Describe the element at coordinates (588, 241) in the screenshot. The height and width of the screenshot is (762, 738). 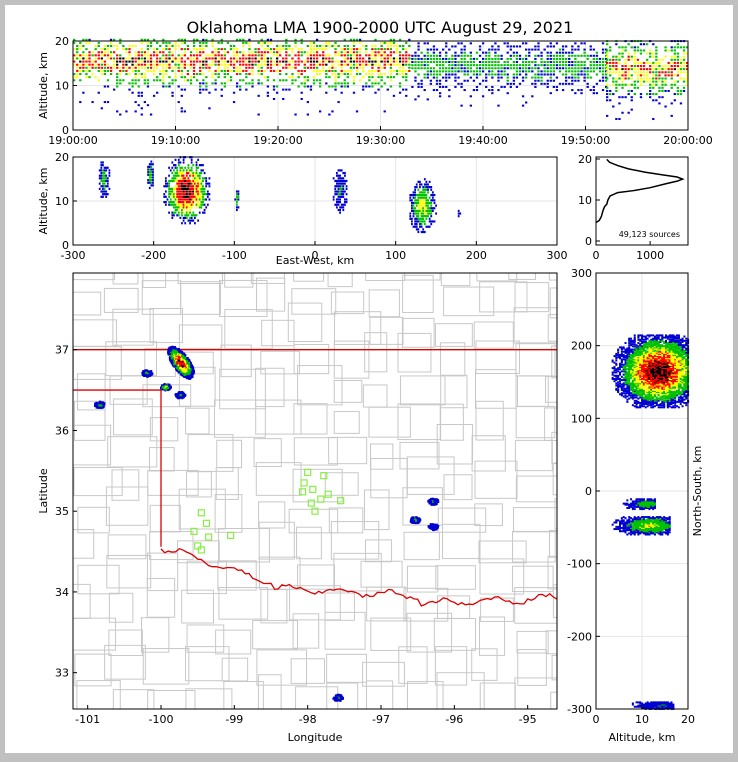
I see `y-tick-label: 0` at that location.